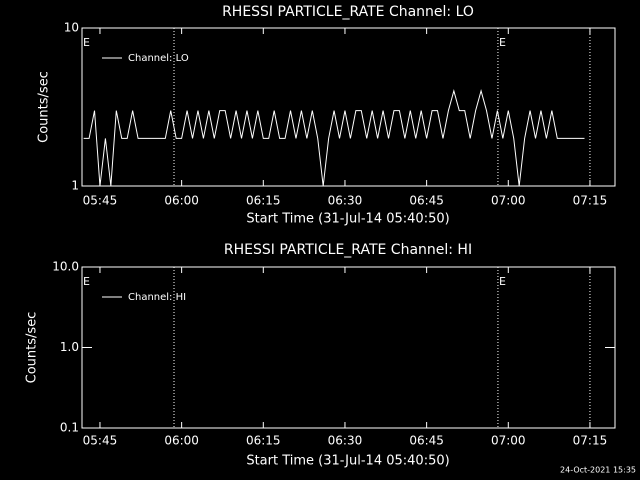  I want to click on footer: 24-Oct-2021 15:35, so click(598, 470).